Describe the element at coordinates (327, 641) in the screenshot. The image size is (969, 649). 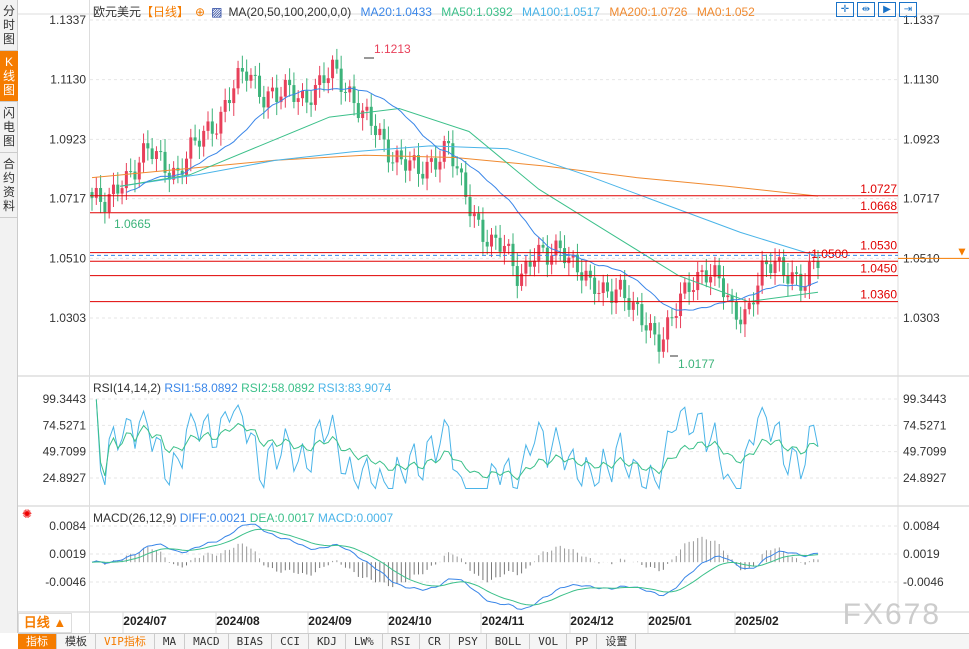
I see `indicator-button: KDJ` at that location.